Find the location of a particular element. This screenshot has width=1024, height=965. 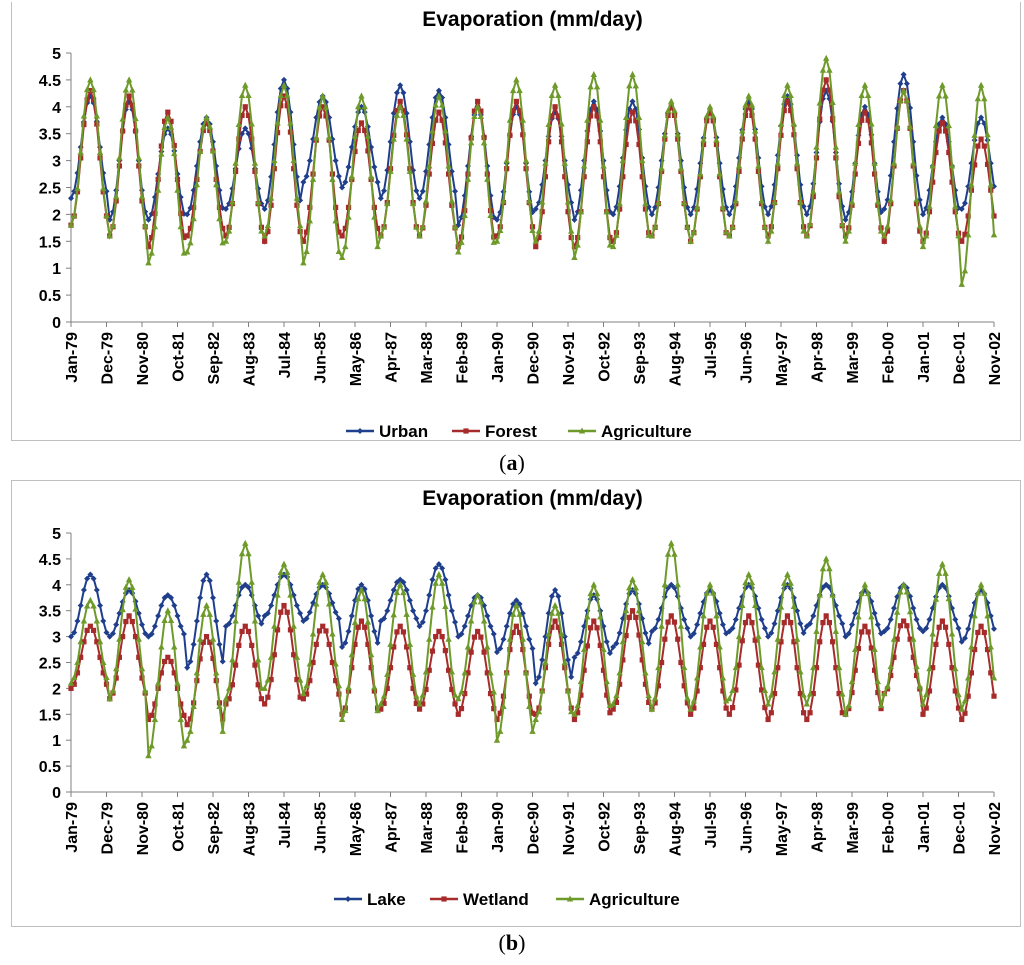

x-tick-label: Apr-98 is located at coordinates (818, 827).